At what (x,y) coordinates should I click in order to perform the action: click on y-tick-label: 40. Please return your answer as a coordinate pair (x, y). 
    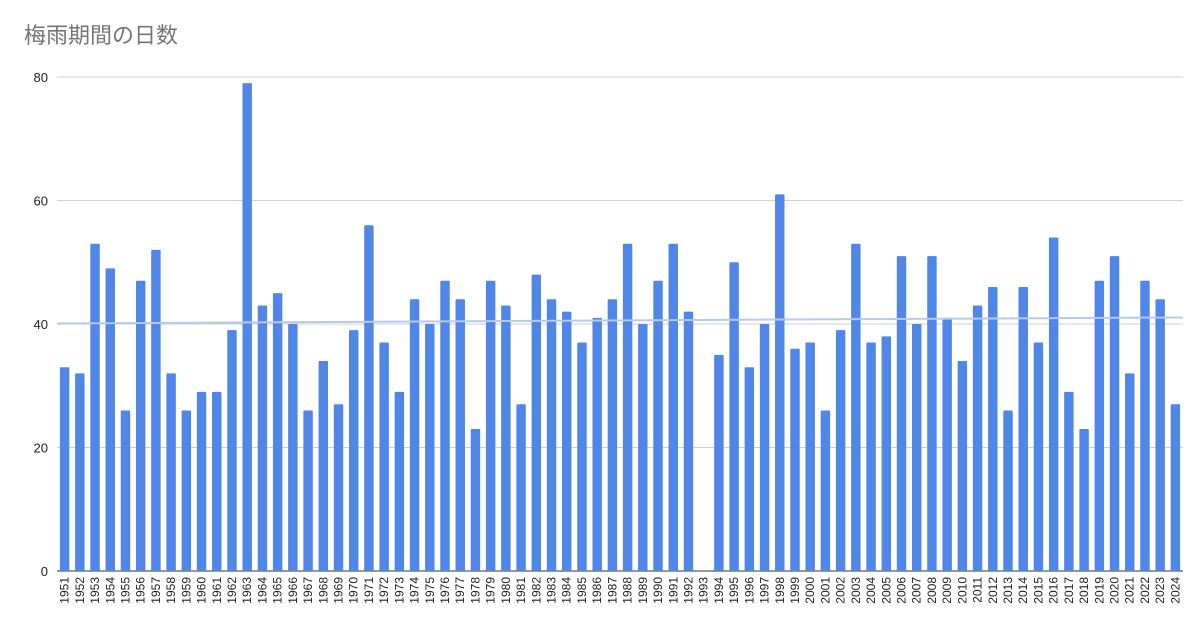
    Looking at the image, I should click on (41, 324).